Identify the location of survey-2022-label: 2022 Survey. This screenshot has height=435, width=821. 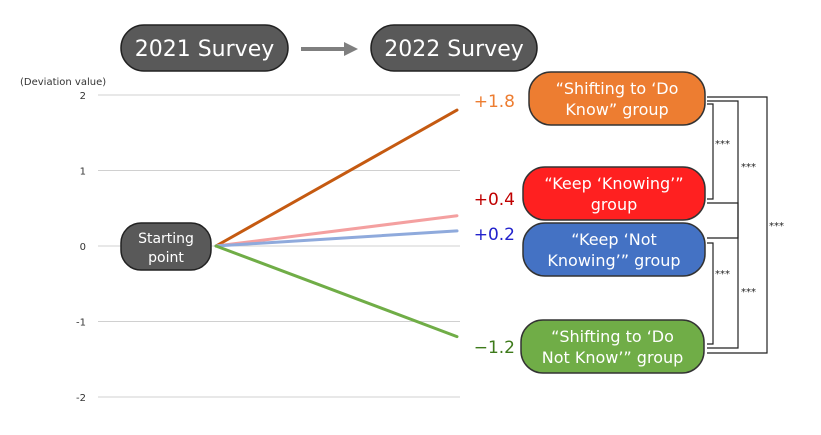
(454, 49).